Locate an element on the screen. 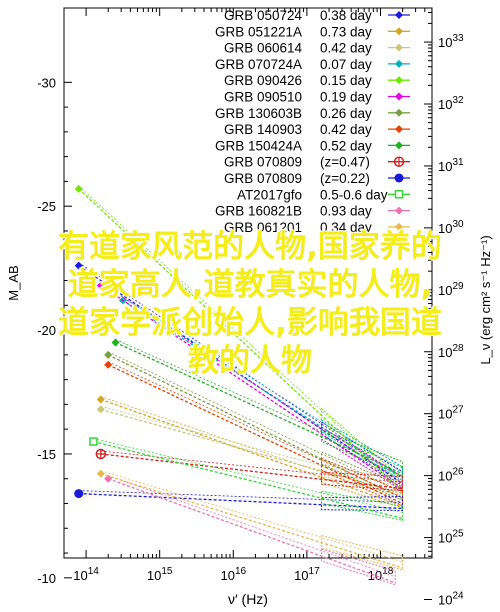  legend-entry-name-0: GRB 050724 is located at coordinates (263, 15).